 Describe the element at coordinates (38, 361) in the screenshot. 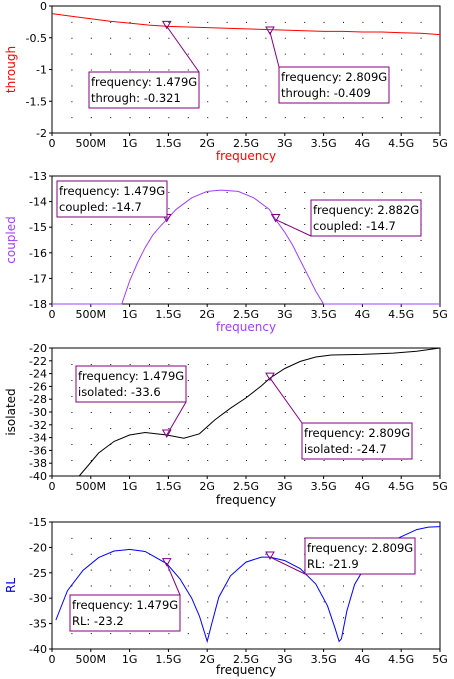

I see `y-tick-label: -22` at that location.